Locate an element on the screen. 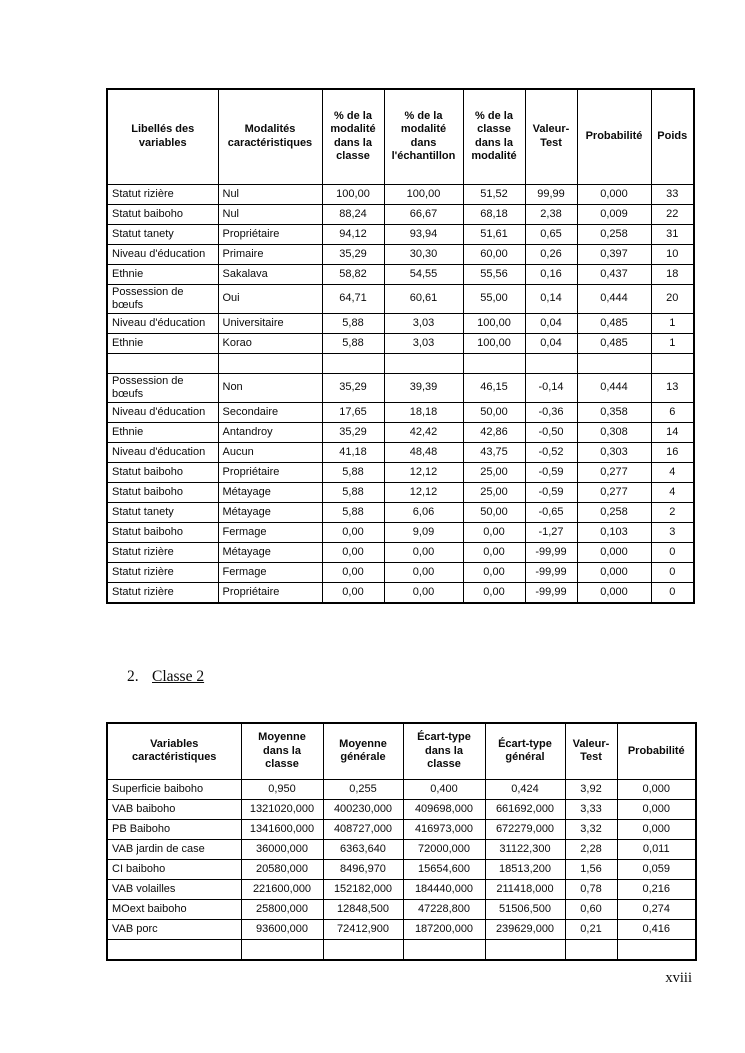 Image resolution: width=745 pixels, height=1053 pixels. cell: -1,27 is located at coordinates (551, 532).